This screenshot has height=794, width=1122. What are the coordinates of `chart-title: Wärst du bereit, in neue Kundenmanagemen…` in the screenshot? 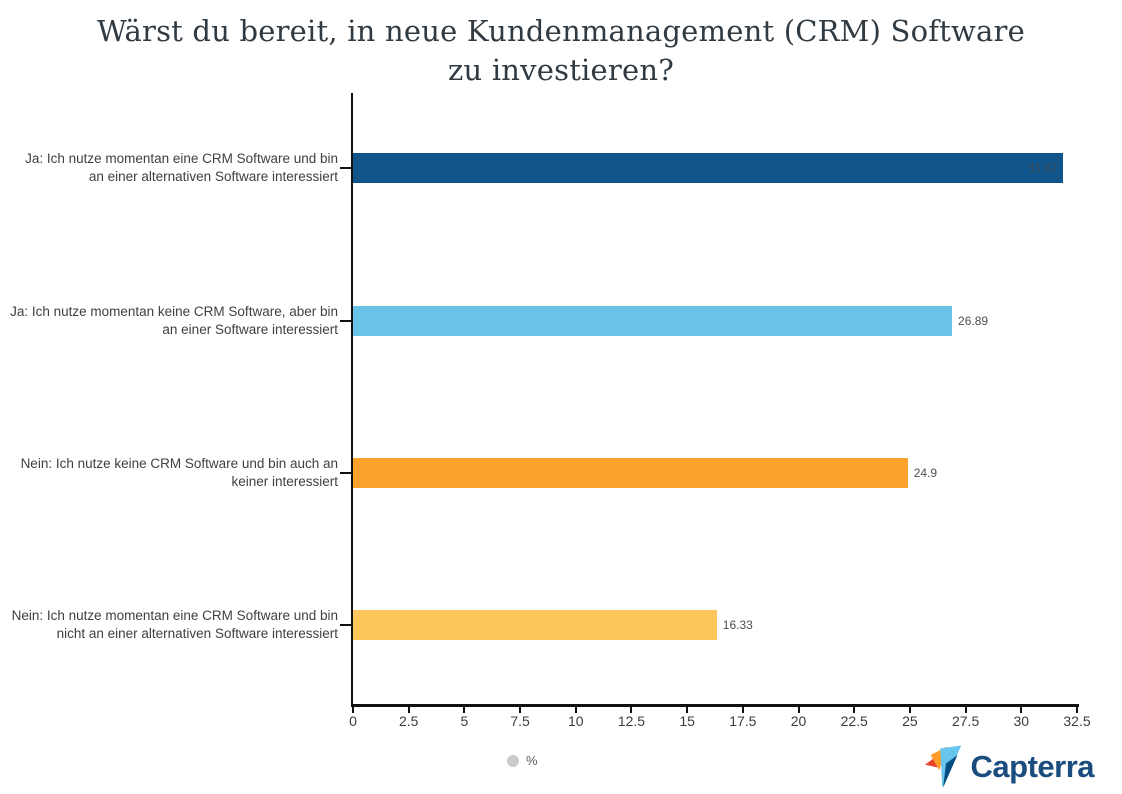 It's located at (561, 51).